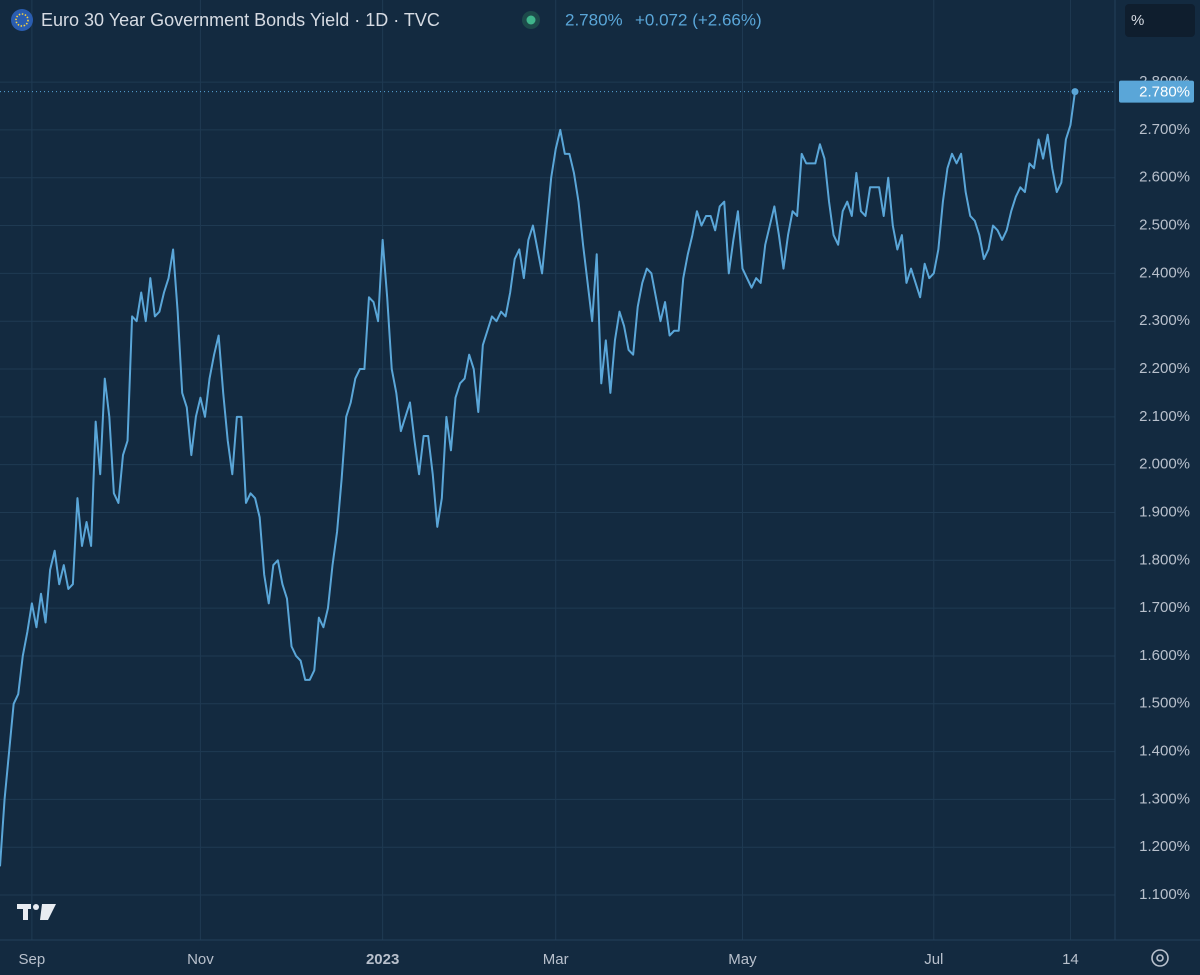 The width and height of the screenshot is (1200, 975). Describe the element at coordinates (1164, 320) in the screenshot. I see `y-tick-label: 2.300%` at that location.